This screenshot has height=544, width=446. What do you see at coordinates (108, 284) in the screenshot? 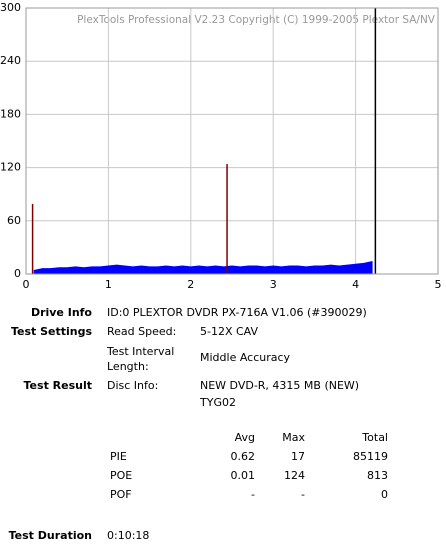
I see `x-tick-label: 1` at bounding box center [108, 284].